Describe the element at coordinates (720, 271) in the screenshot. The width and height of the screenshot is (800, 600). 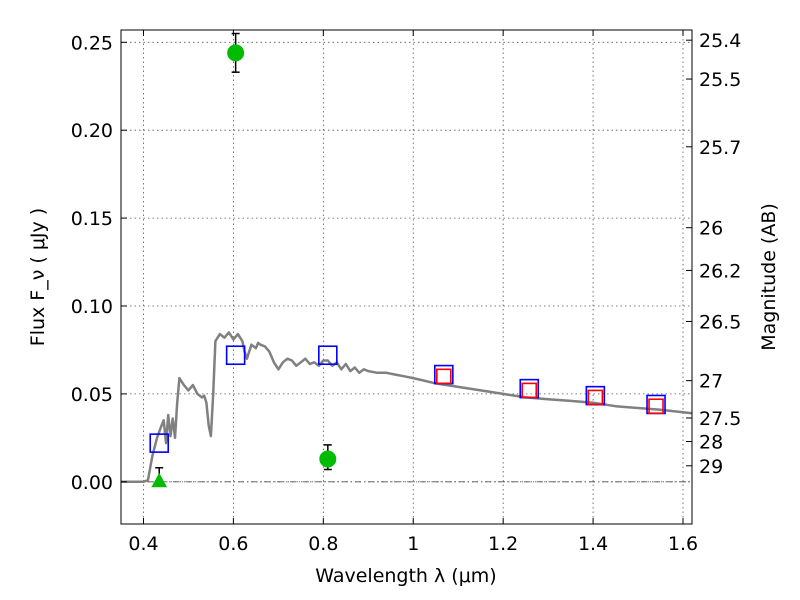
I see `mag-tick-label: 26.2` at that location.